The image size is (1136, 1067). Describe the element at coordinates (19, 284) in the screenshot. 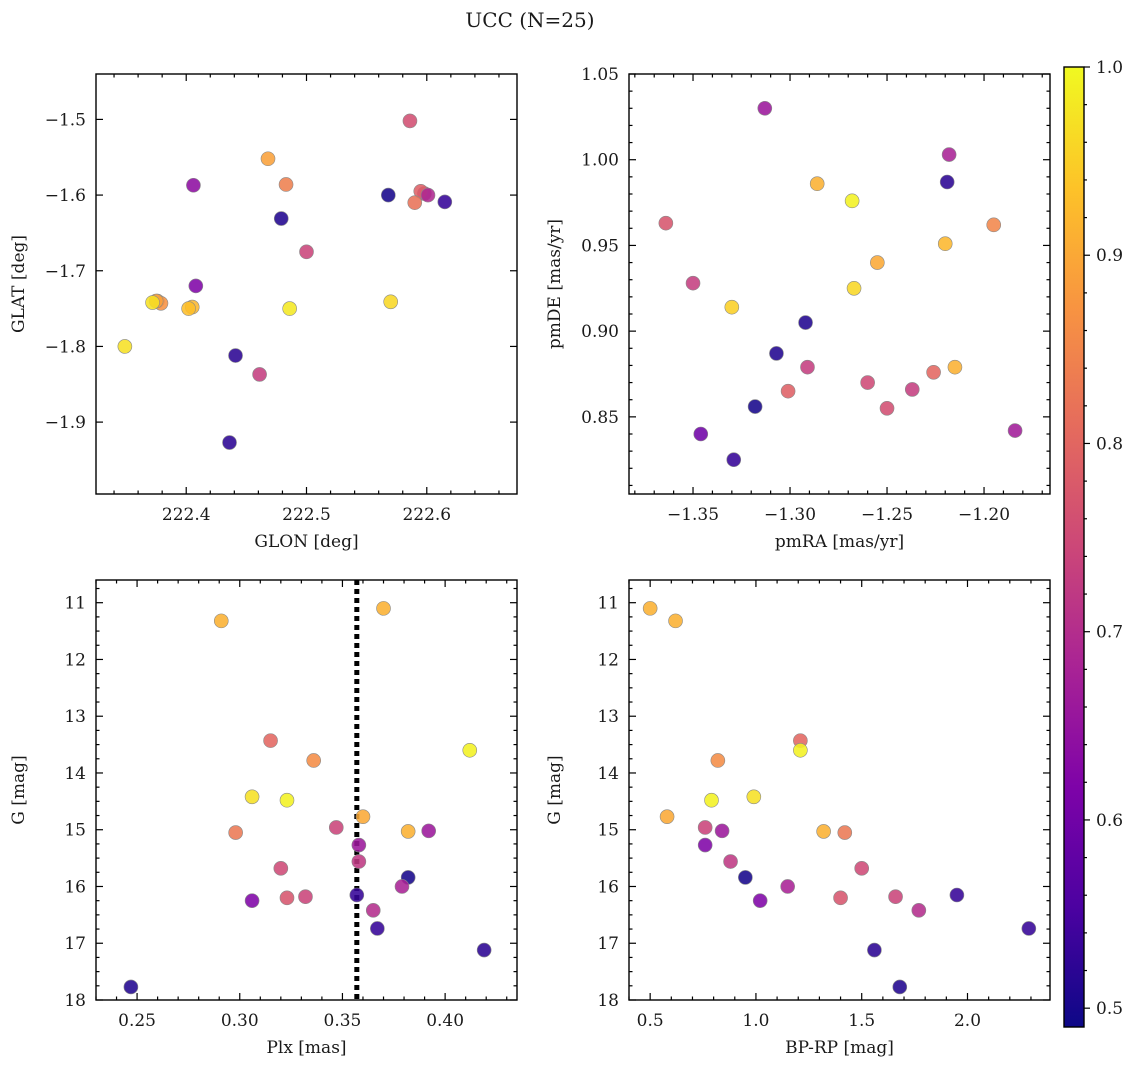

I see `y-axis-label: GLAT [deg]` at that location.